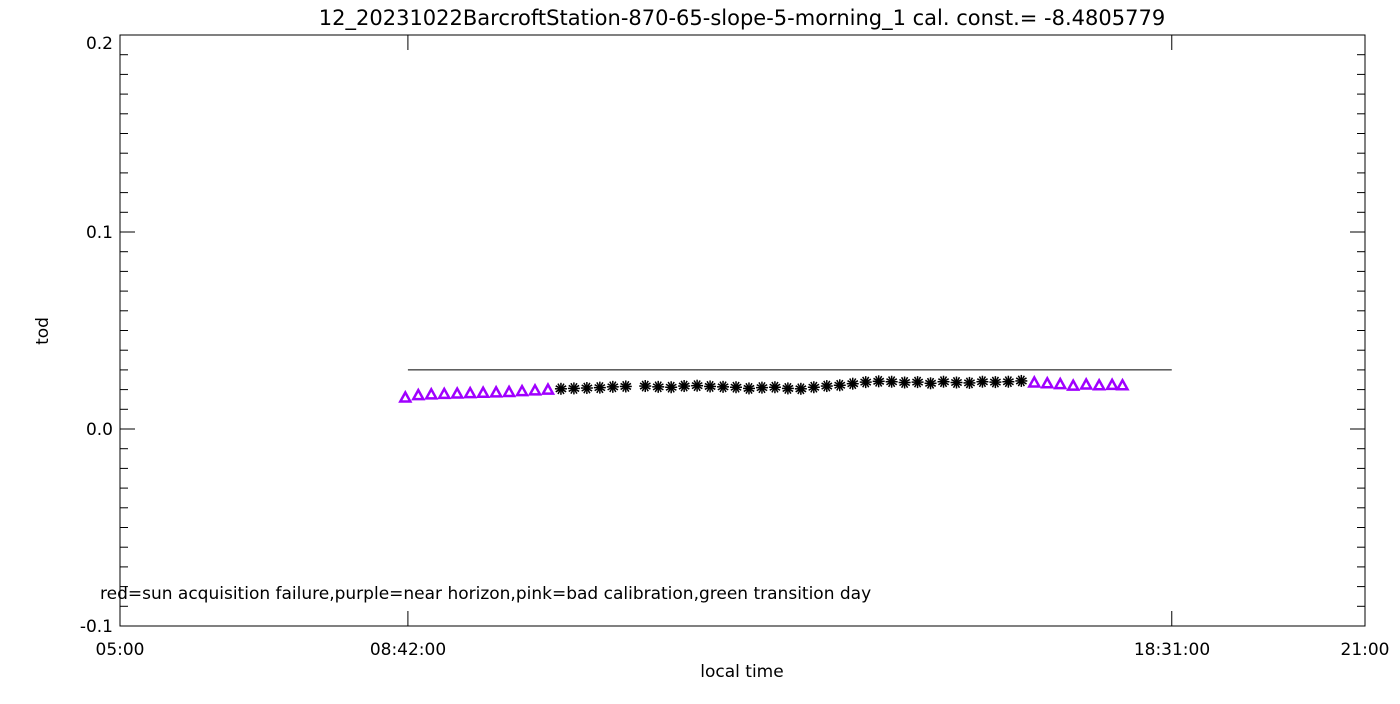 The height and width of the screenshot is (704, 1400). What do you see at coordinates (43, 331) in the screenshot?
I see `y-axis-label: tod` at bounding box center [43, 331].